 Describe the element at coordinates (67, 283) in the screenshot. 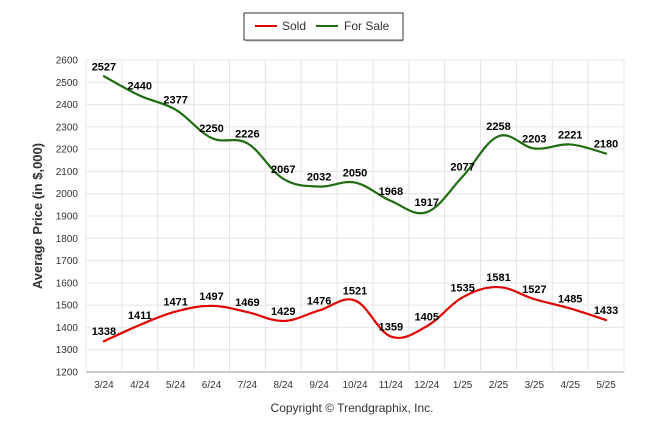

I see `y-tick-label: 1600` at that location.